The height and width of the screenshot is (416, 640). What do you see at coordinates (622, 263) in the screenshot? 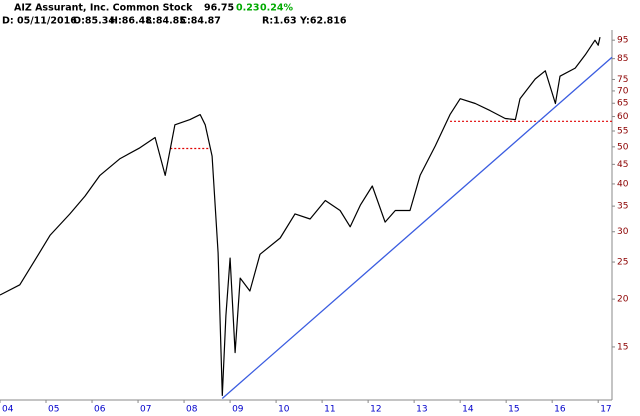
I see `y-tick-label: 25` at bounding box center [622, 263].